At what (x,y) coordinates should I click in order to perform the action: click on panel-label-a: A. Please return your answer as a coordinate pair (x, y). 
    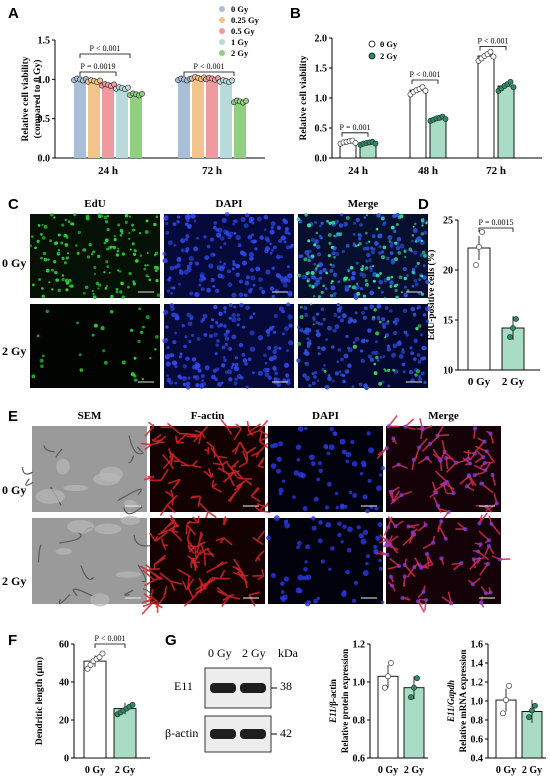
    Looking at the image, I should click on (13, 13).